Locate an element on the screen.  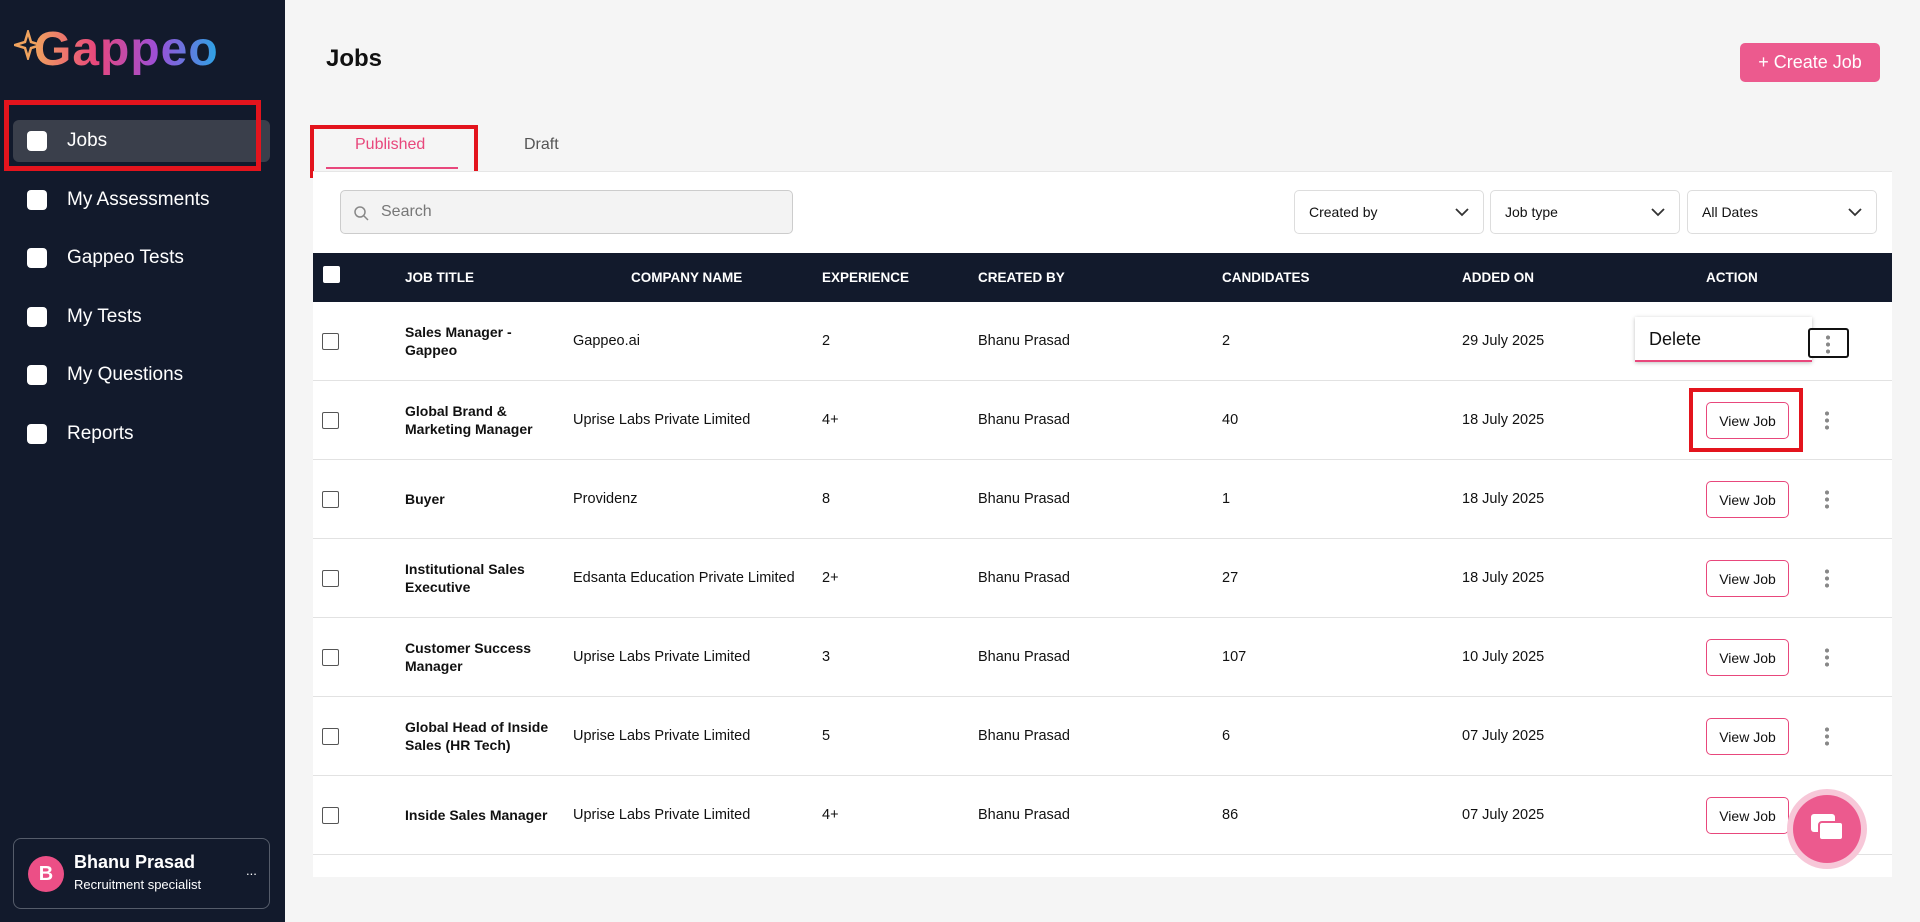
search-placeholder: Search is located at coordinates (406, 211).